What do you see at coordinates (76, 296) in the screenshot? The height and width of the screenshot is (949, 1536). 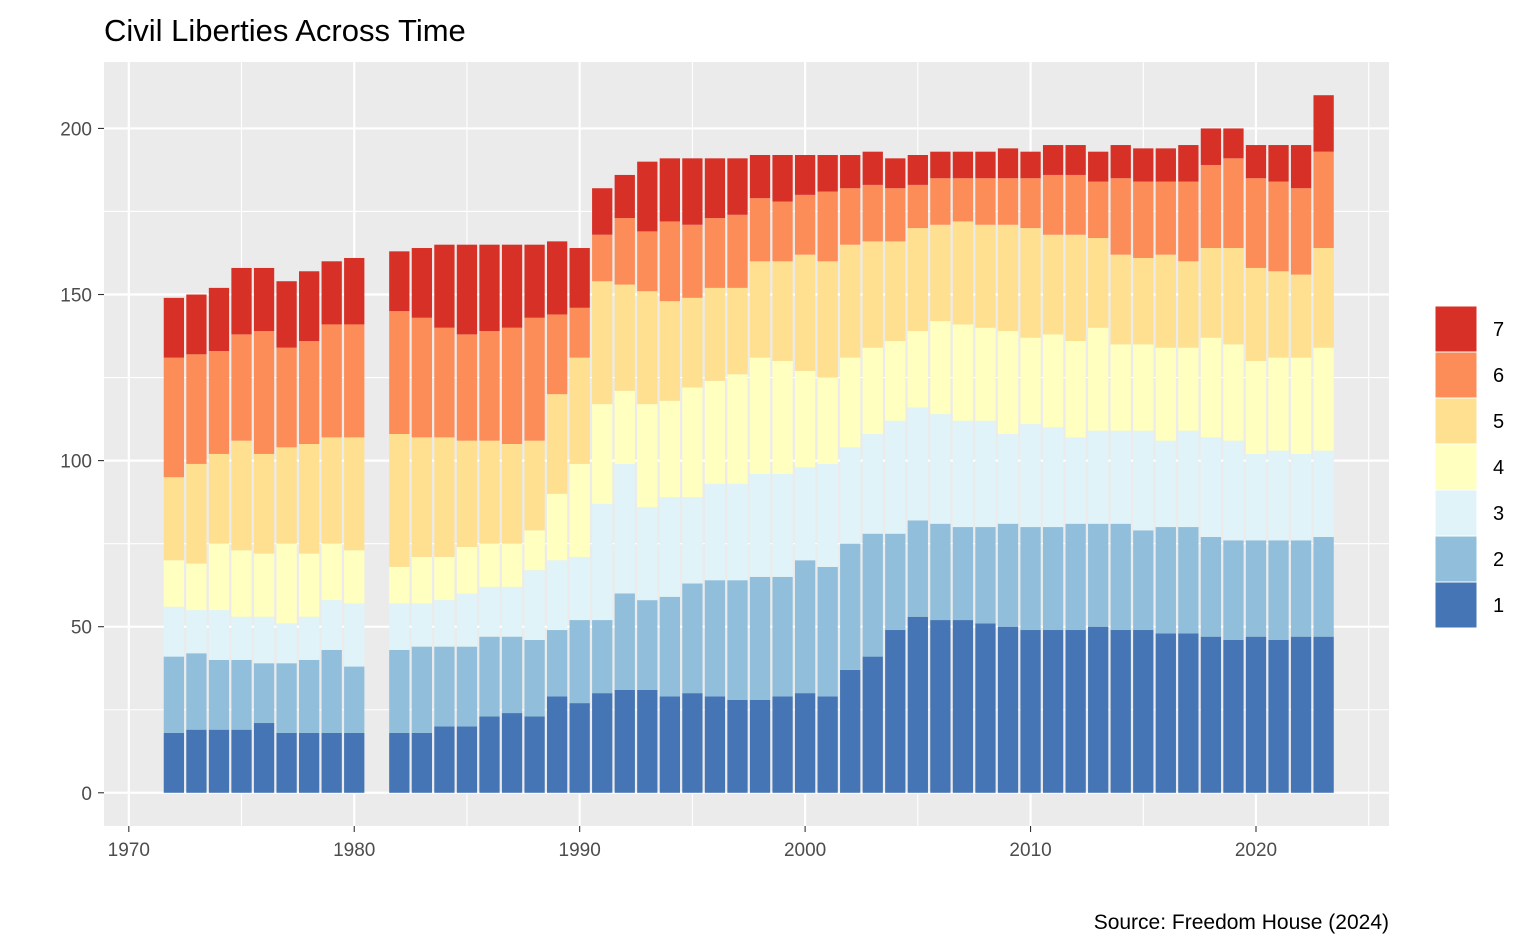 I see `y-tick-label: 150` at bounding box center [76, 296].